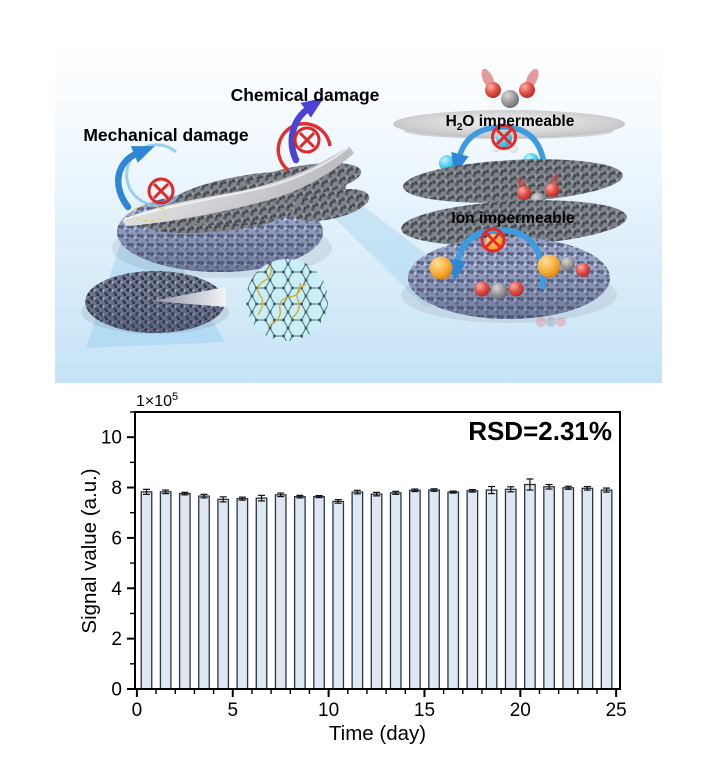 This screenshot has height=769, width=717. What do you see at coordinates (510, 88) in the screenshot?
I see `gas-molecule-top` at bounding box center [510, 88].